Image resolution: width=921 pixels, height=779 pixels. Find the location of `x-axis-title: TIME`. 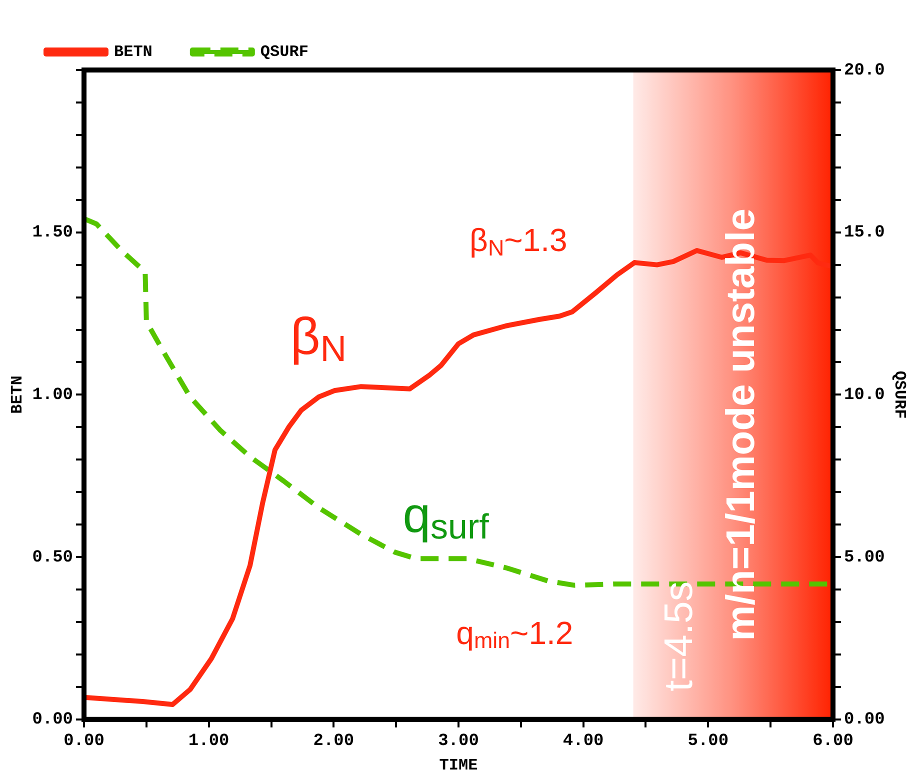

x-axis-title: TIME is located at coordinates (458, 765).